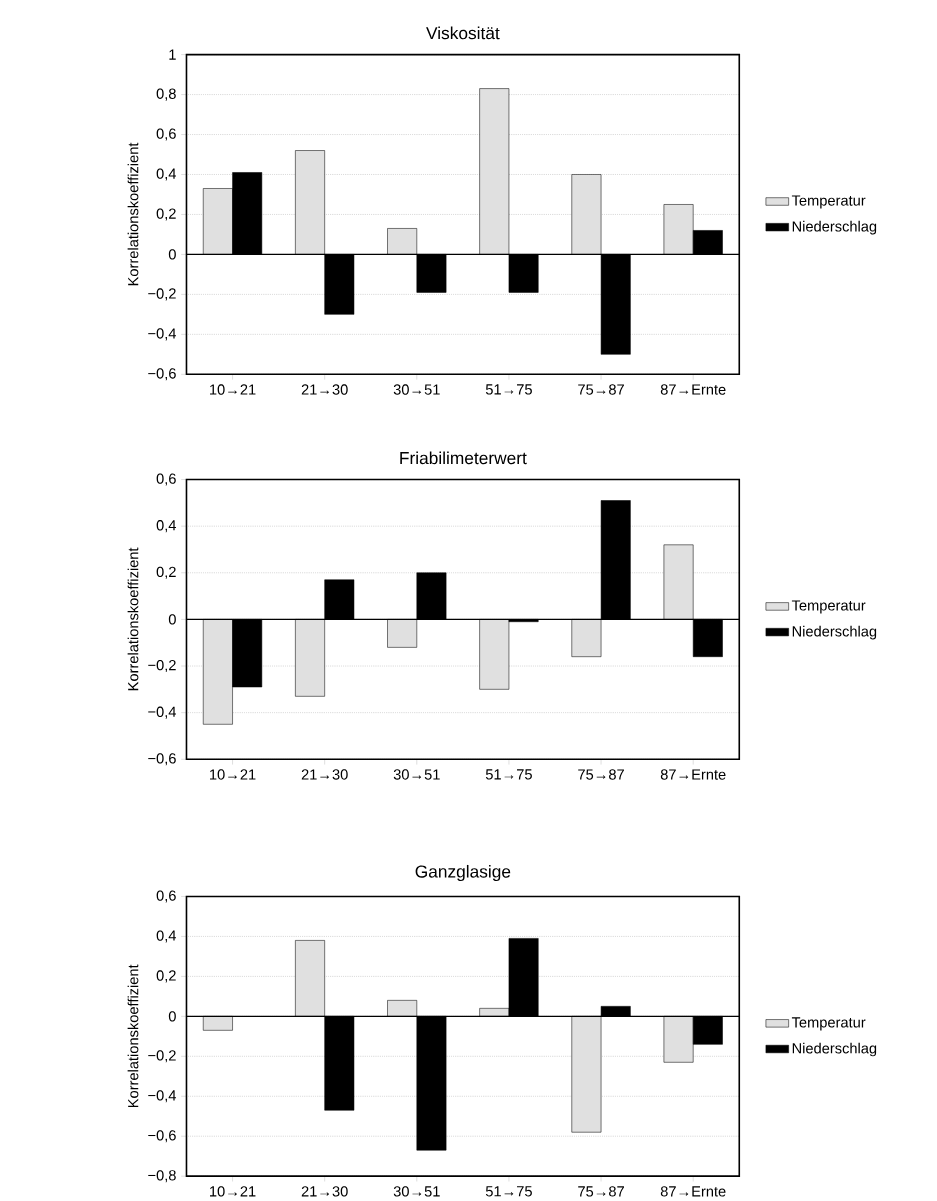  What do you see at coordinates (172, 54) in the screenshot?
I see `y-tick-label: 1` at bounding box center [172, 54].